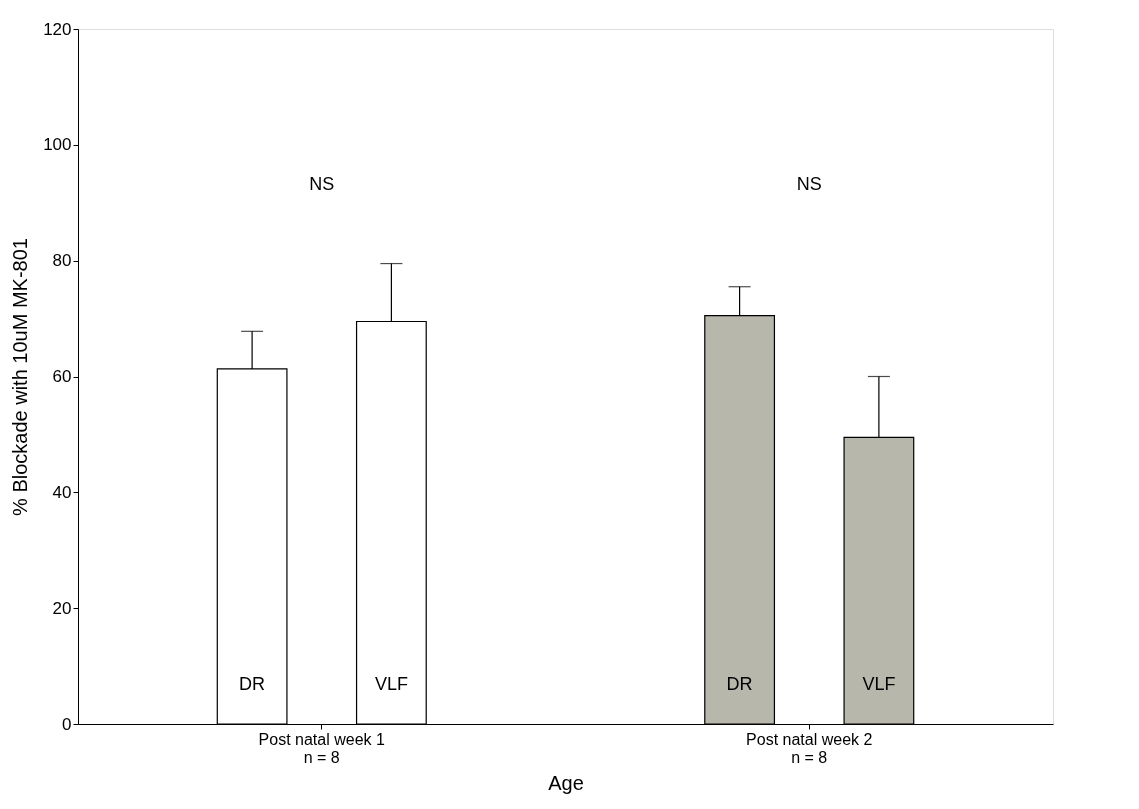 The width and height of the screenshot is (1139, 809). Describe the element at coordinates (879, 684) in the screenshot. I see `text: VLF` at that location.